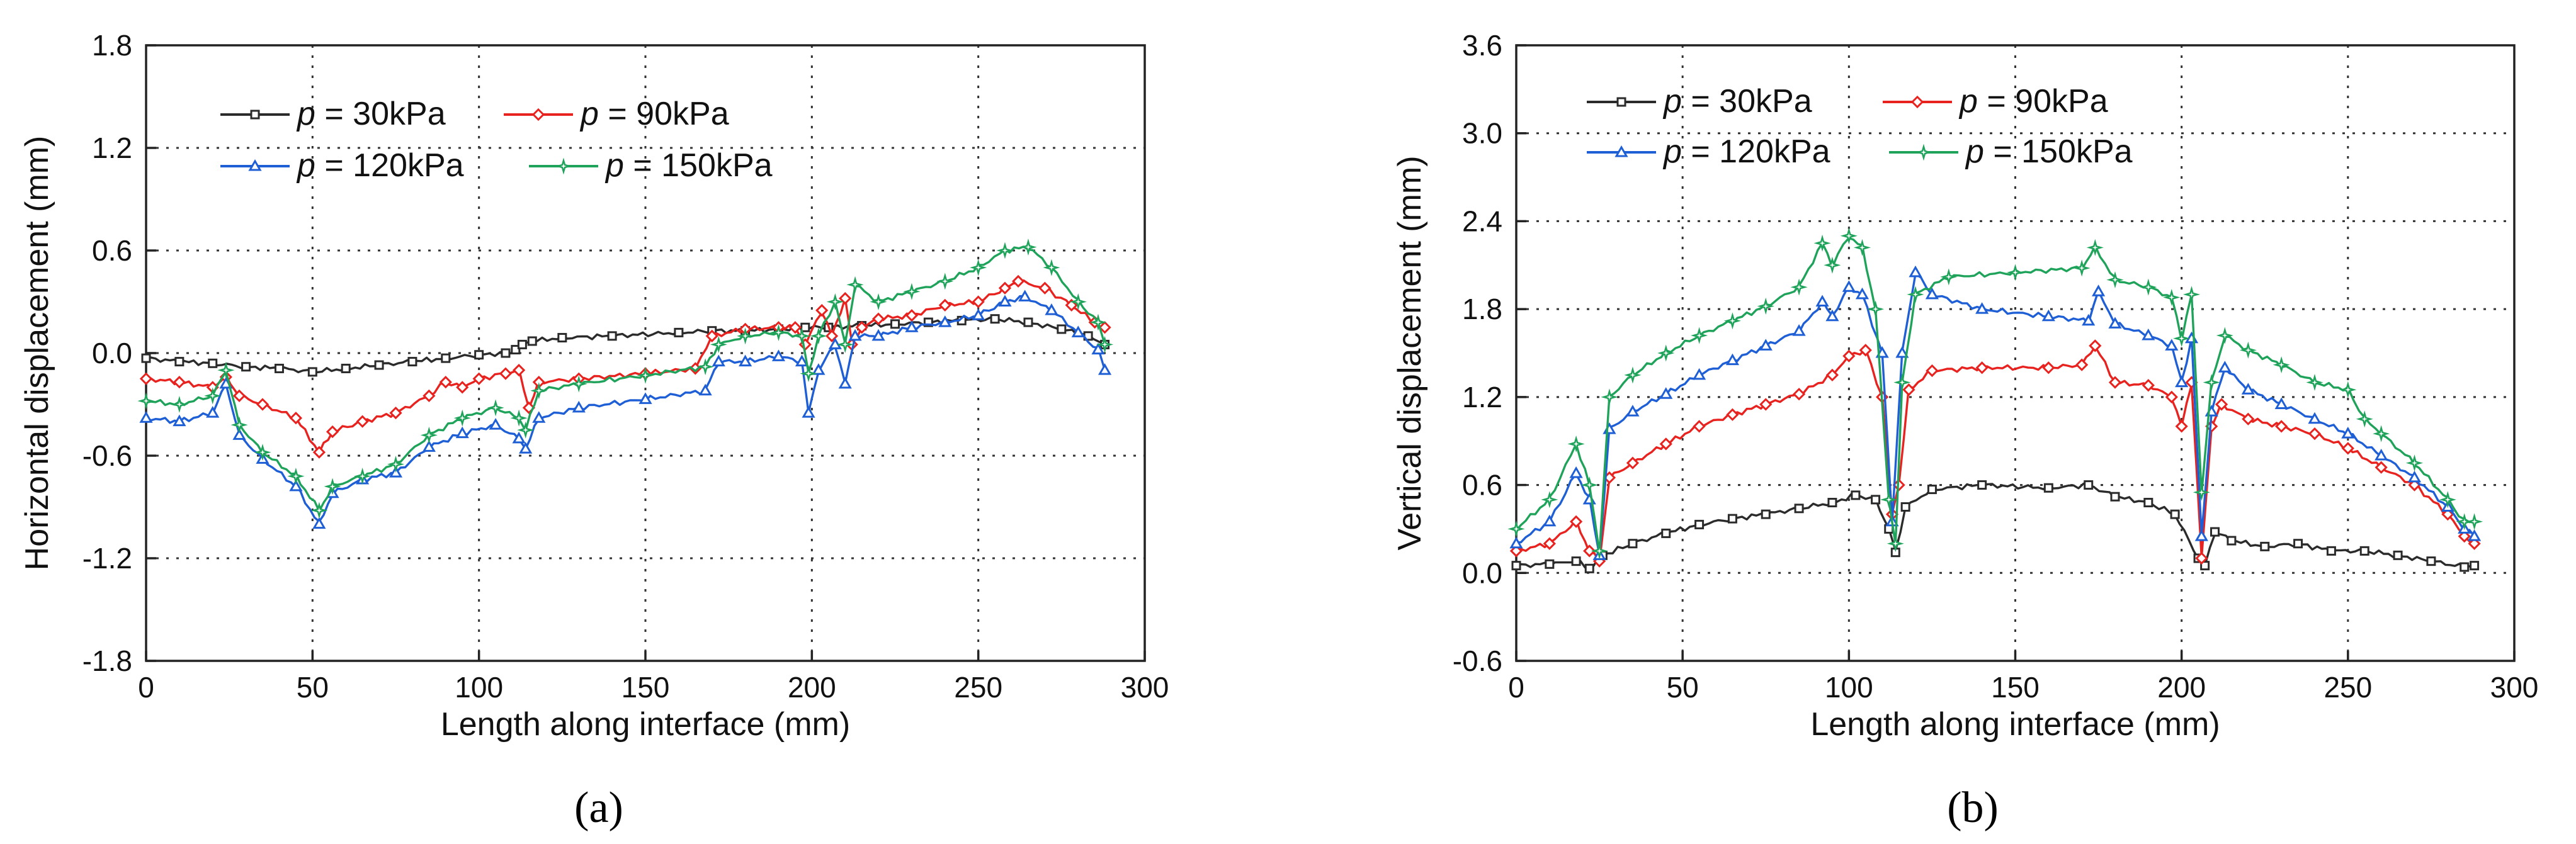  I want to click on legend-label-symbol: p, so click(1974, 151).